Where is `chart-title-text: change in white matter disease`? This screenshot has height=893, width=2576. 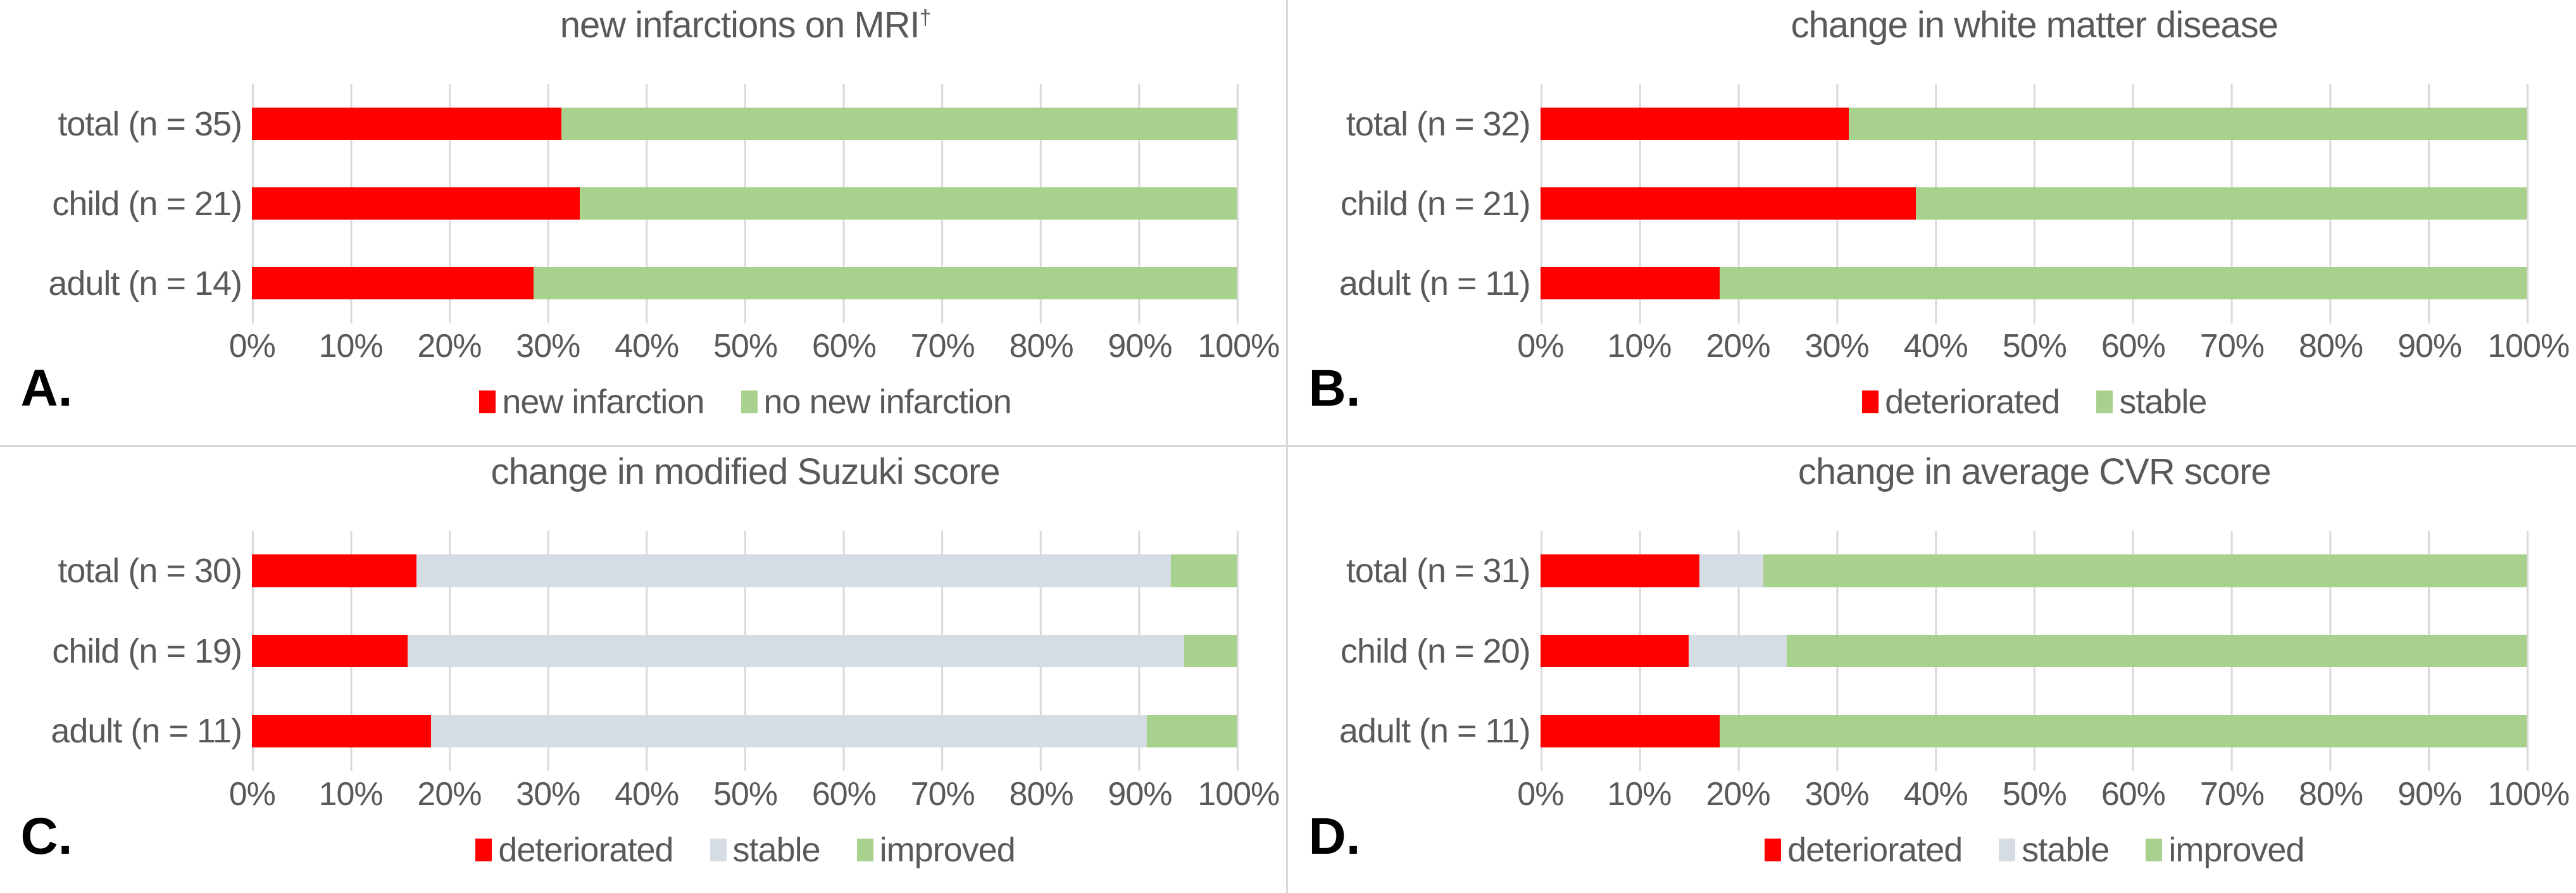 chart-title-text: change in white matter disease is located at coordinates (2035, 25).